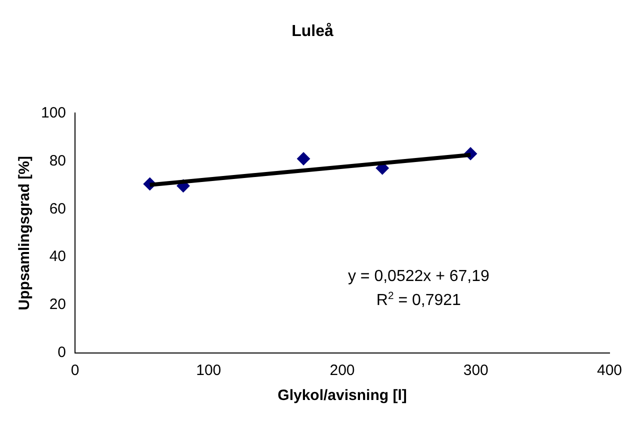  I want to click on x-tick-label: 200, so click(342, 371).